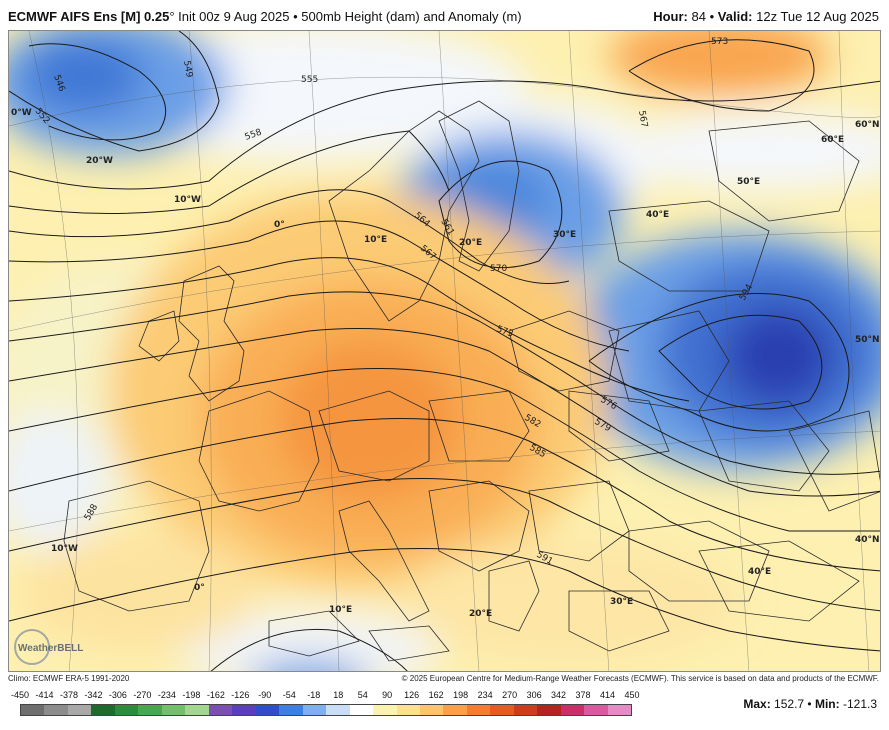  I want to click on contour-label: 549, so click(187, 69).